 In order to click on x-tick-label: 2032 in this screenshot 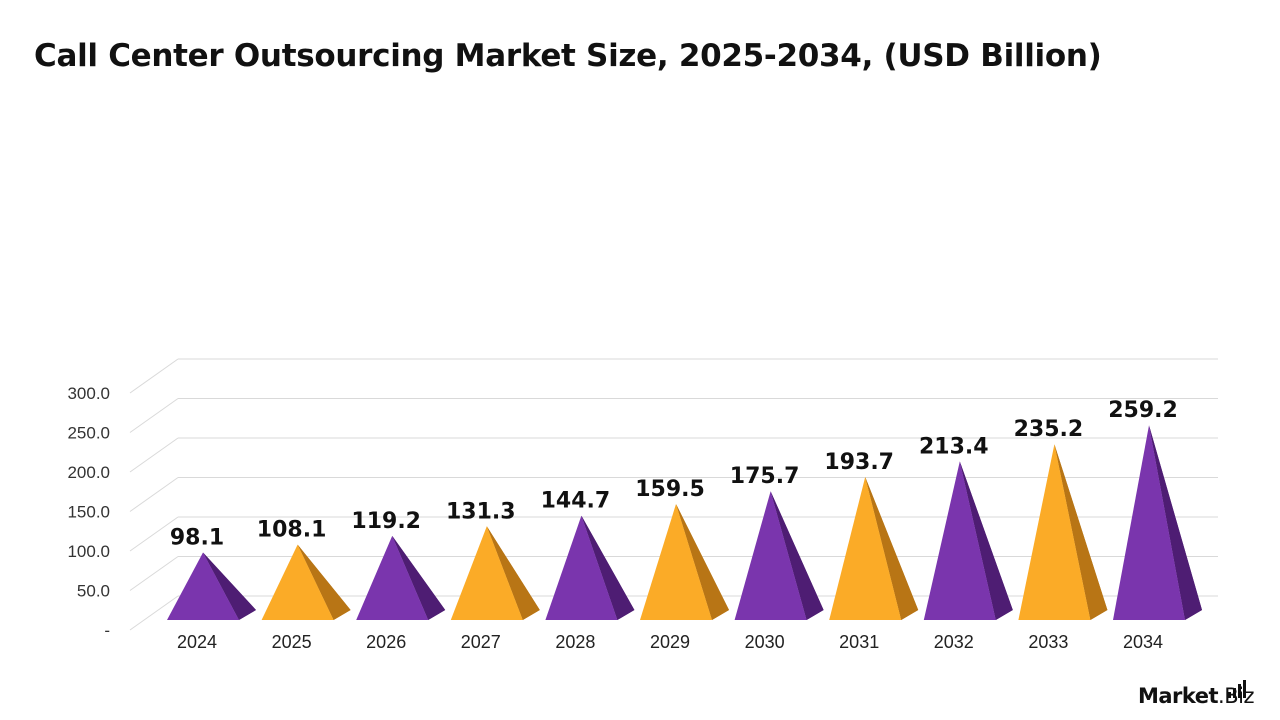, I will do `click(954, 642)`.